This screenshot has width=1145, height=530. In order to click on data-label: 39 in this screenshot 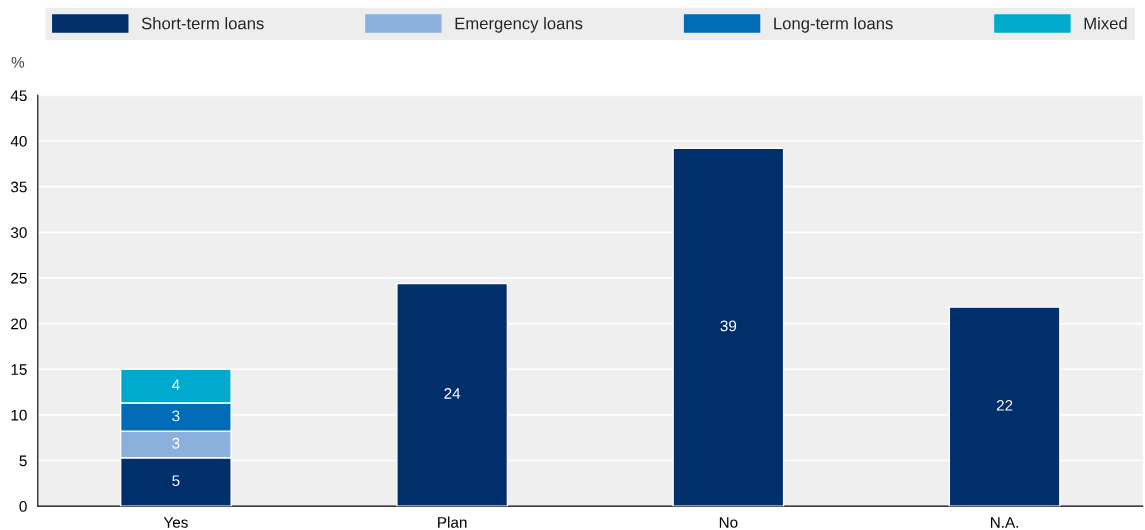, I will do `click(728, 326)`.